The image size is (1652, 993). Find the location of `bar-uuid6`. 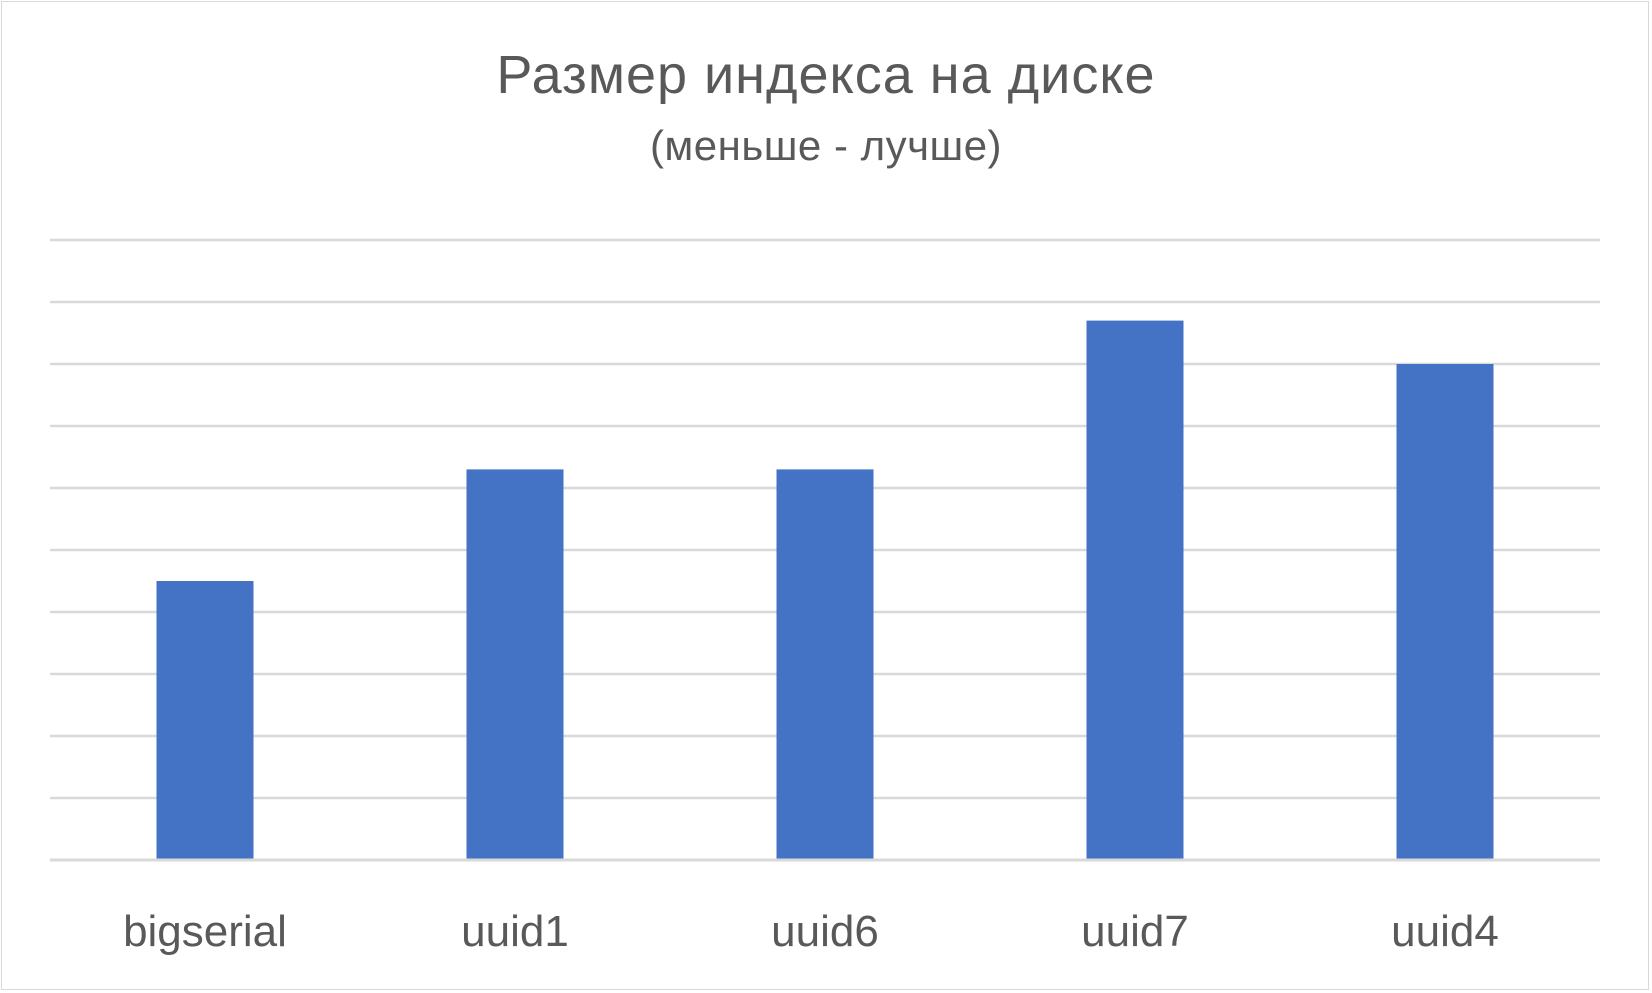

bar-uuid6 is located at coordinates (825, 664).